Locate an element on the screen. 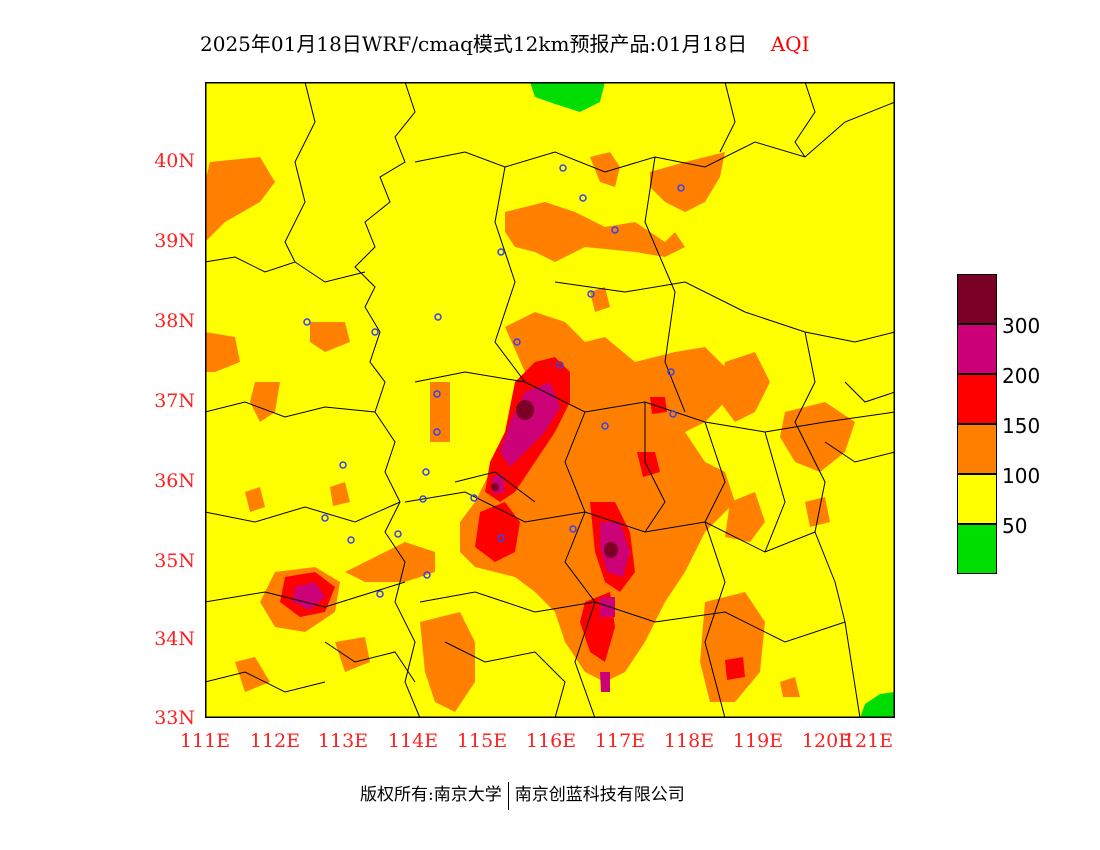 This screenshot has width=1100, height=850. lat-label: 34N is located at coordinates (174, 639).